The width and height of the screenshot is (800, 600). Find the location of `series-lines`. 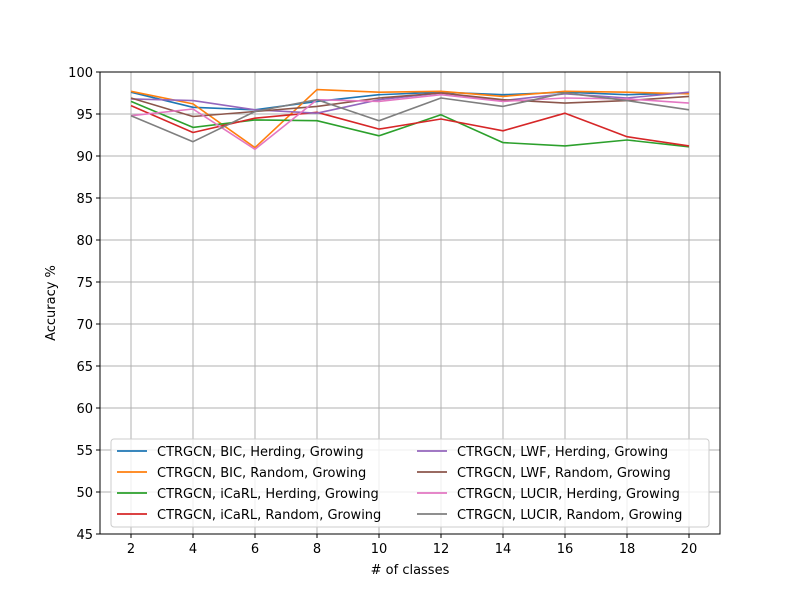

series-lines is located at coordinates (410, 119).